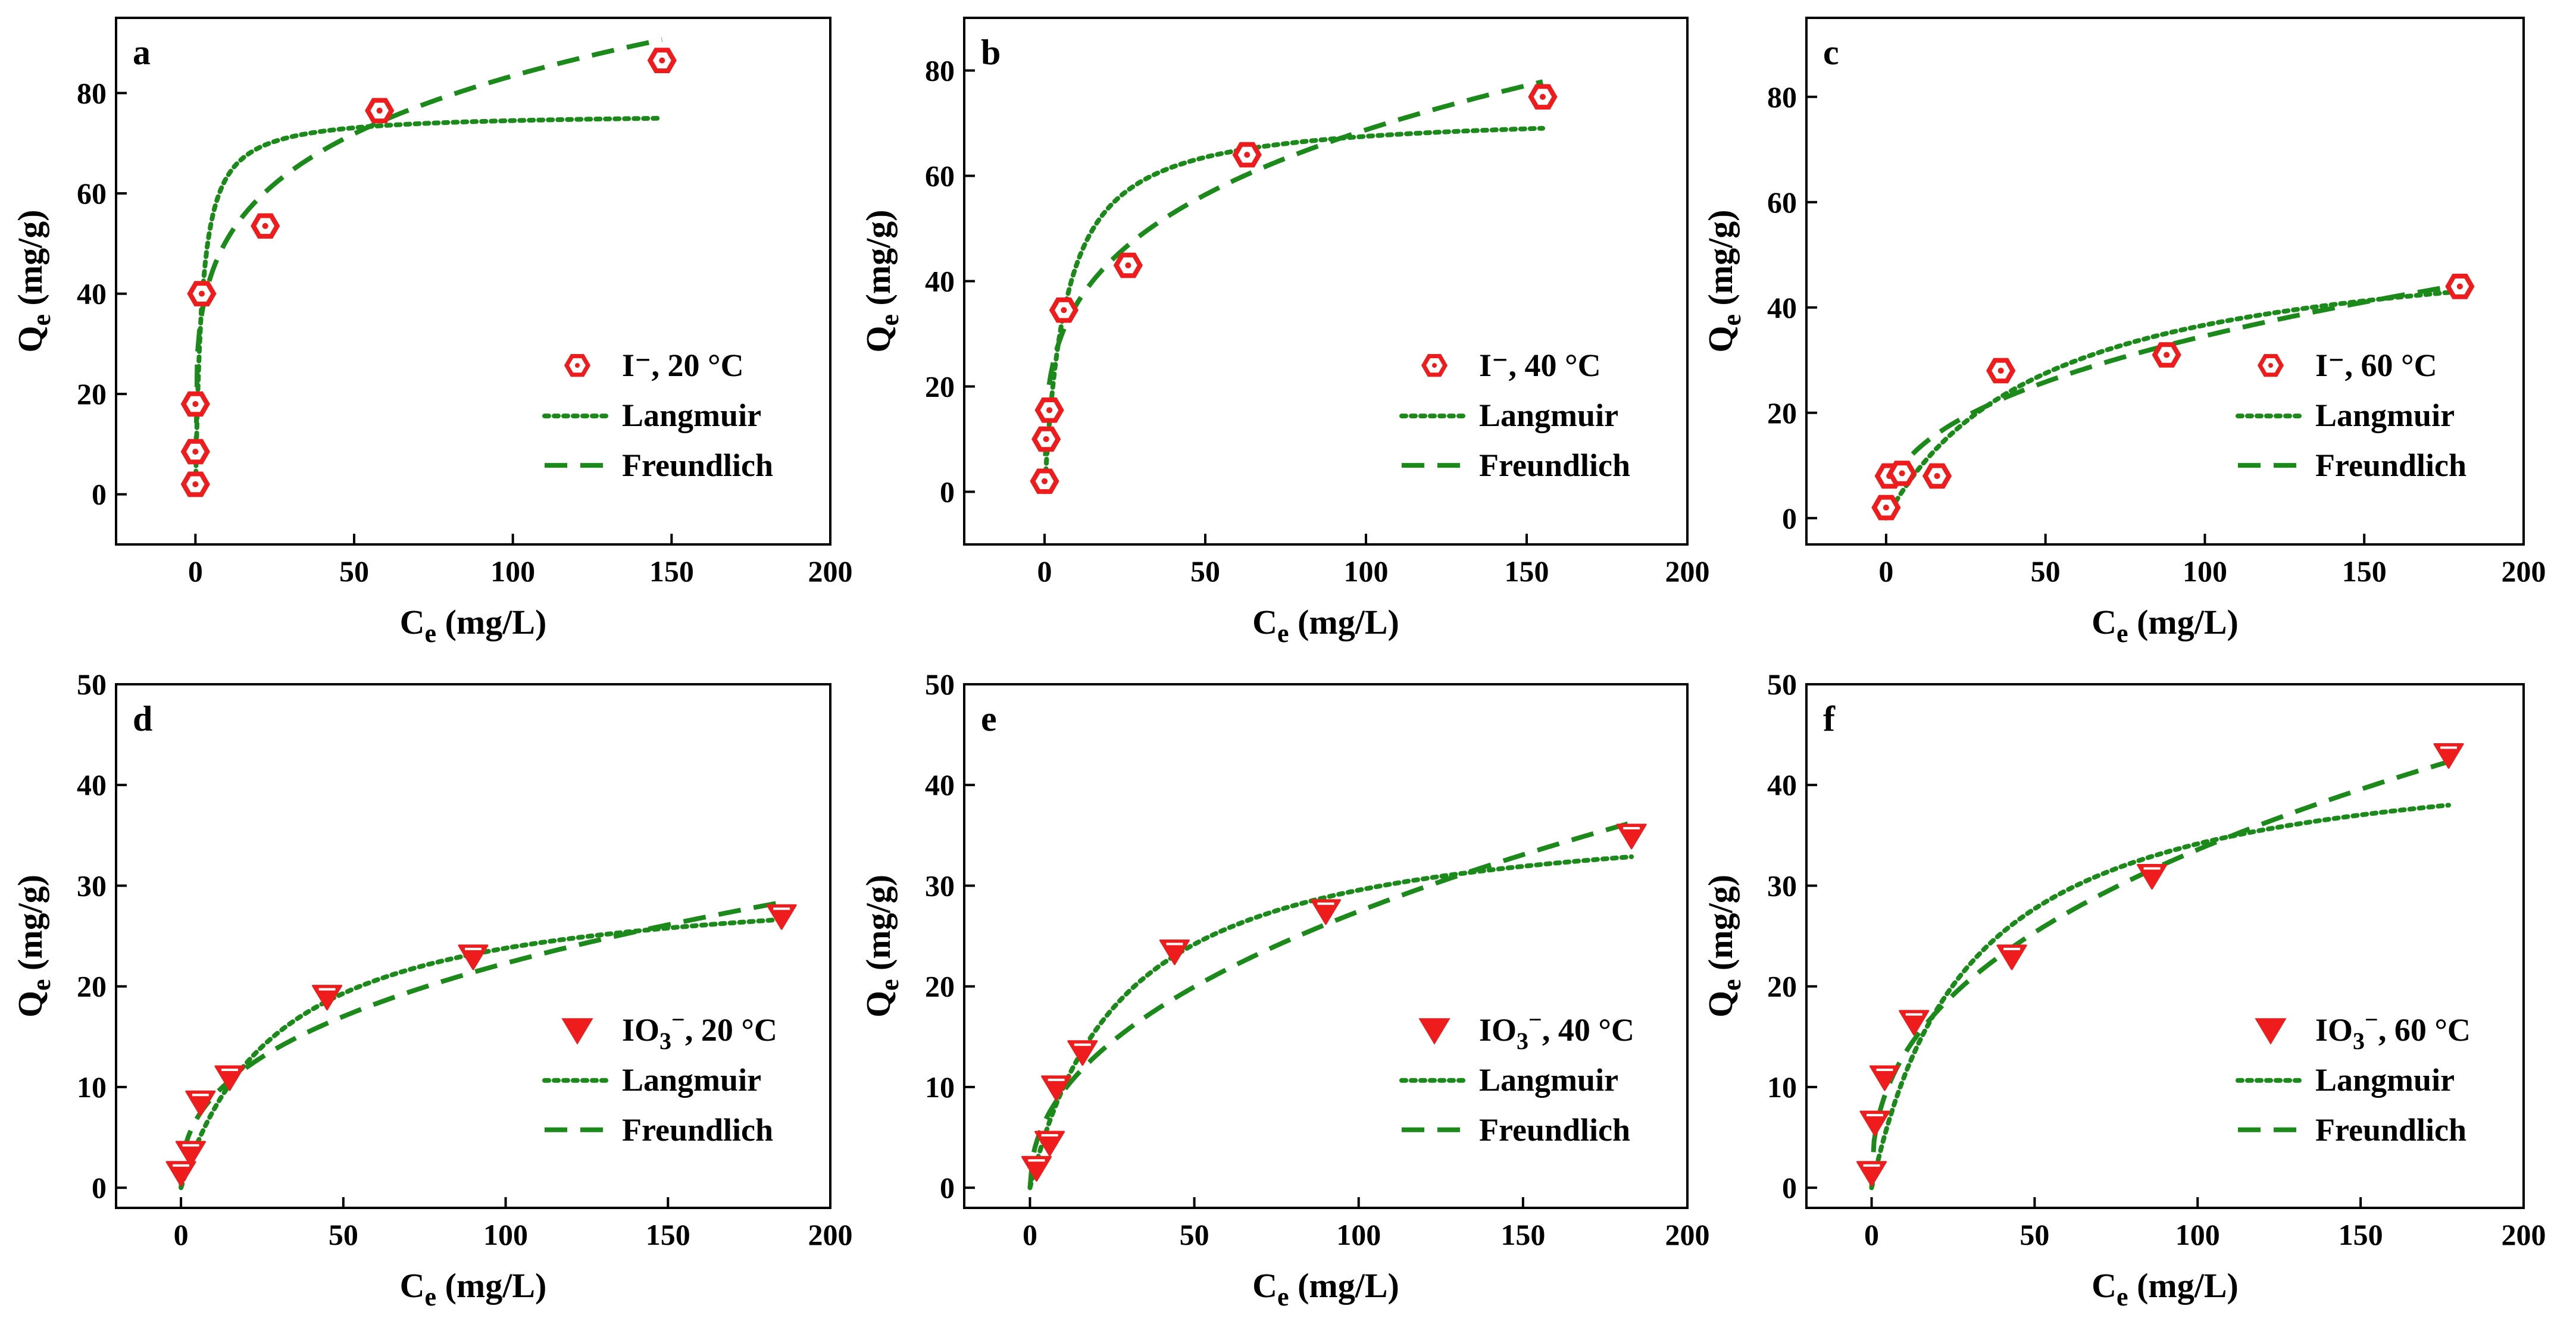  What do you see at coordinates (142, 52) in the screenshot?
I see `panel-label: a` at bounding box center [142, 52].